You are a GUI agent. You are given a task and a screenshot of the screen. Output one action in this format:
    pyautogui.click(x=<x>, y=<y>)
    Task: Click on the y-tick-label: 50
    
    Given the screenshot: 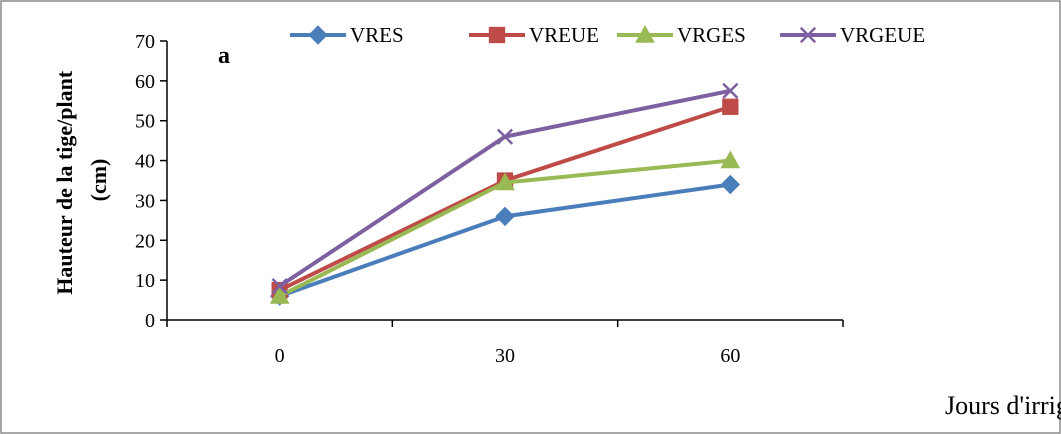 What is the action you would take?
    pyautogui.click(x=145, y=122)
    